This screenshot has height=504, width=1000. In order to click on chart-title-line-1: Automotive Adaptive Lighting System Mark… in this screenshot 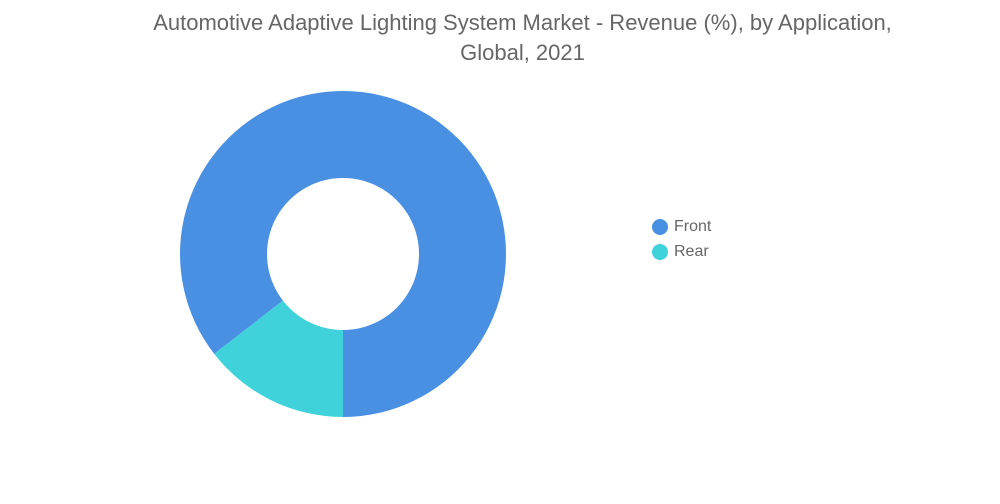, I will do `click(522, 22)`.